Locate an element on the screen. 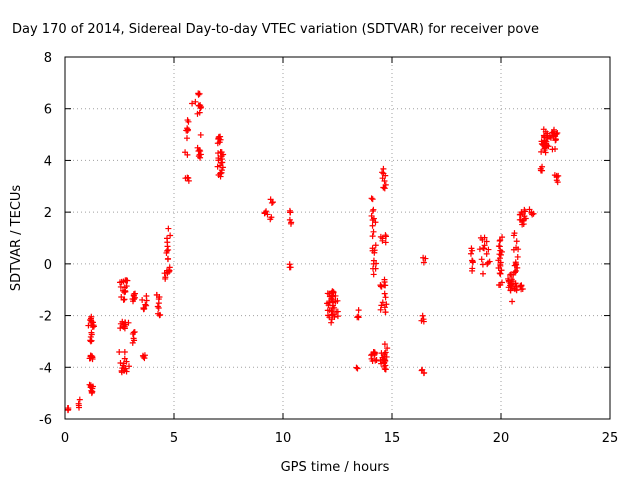 The width and height of the screenshot is (640, 480). y-axis-label: SDTVAR / TECUs is located at coordinates (16, 238).